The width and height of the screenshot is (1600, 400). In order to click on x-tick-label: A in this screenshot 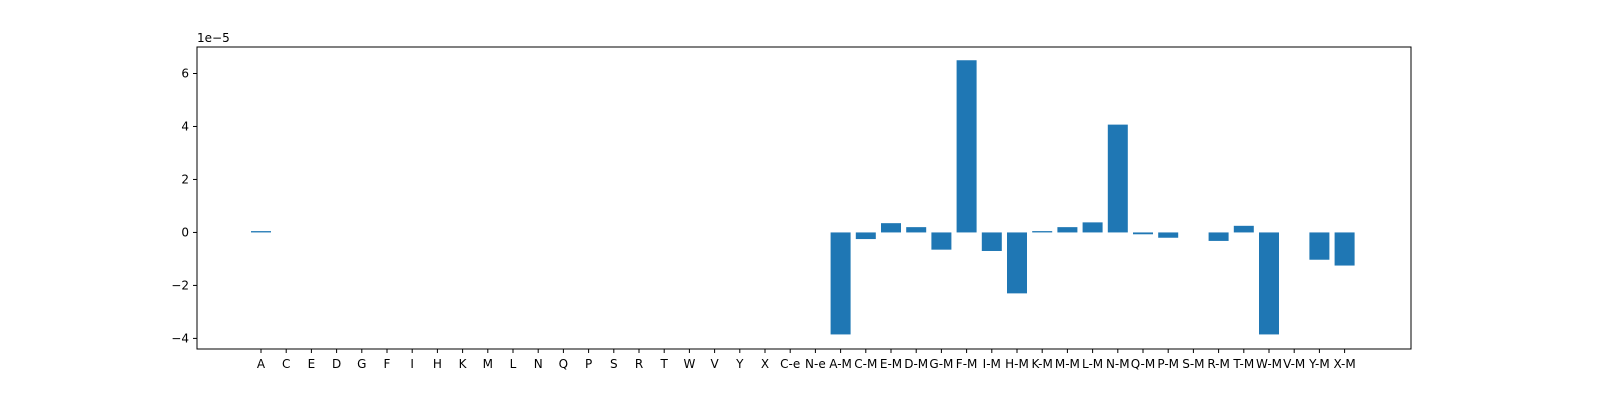, I will do `click(261, 364)`.